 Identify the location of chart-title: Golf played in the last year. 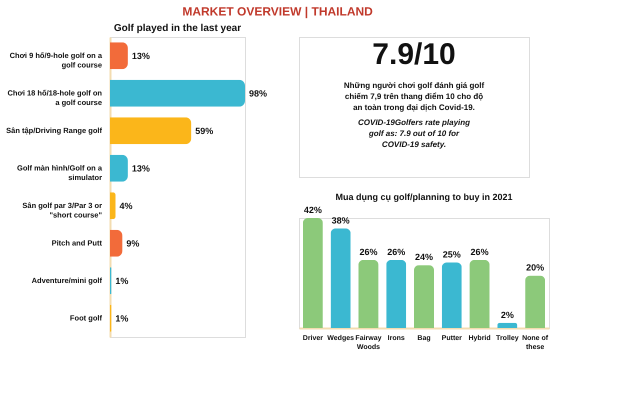
(178, 28).